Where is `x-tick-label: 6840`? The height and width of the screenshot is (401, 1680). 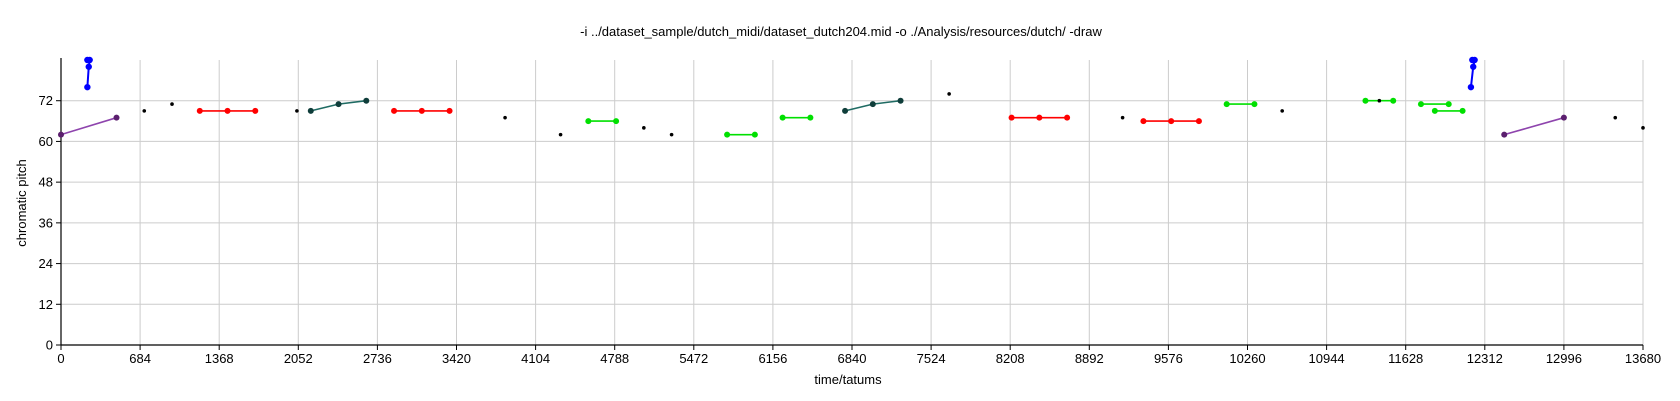 x-tick-label: 6840 is located at coordinates (852, 358).